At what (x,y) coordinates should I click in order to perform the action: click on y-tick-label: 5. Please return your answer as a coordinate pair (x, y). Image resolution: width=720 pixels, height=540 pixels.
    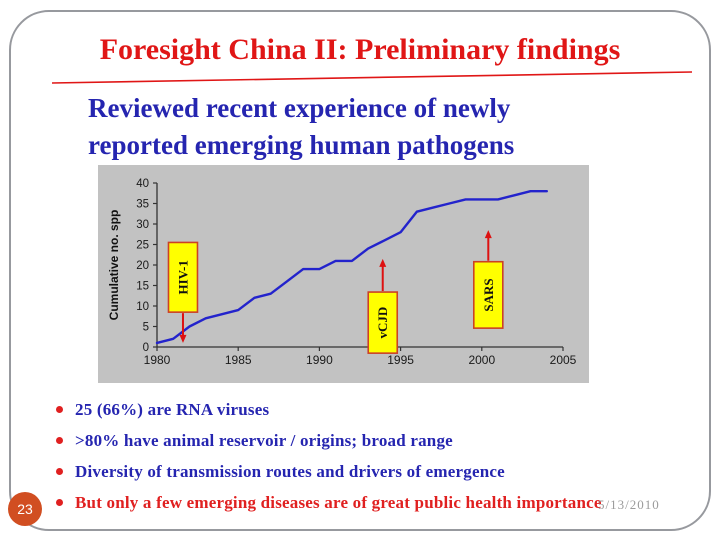
    Looking at the image, I should click on (146, 328).